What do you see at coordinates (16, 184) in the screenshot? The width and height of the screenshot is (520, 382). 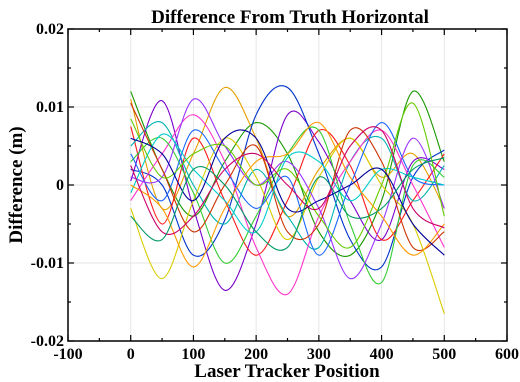 I see `y-axis-label: Difference (m)` at bounding box center [16, 184].